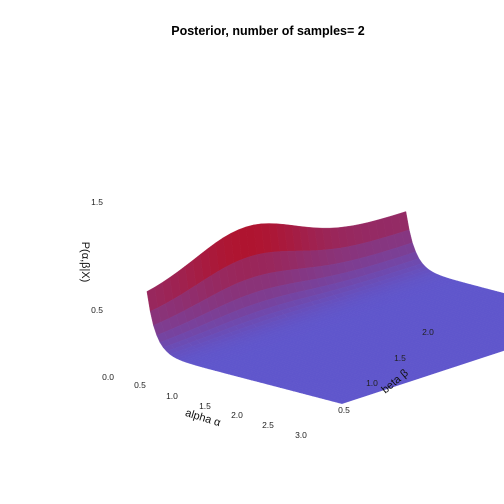 The image size is (504, 504). Describe the element at coordinates (97, 310) in the screenshot. I see `z-tick-label: 0.5` at that location.